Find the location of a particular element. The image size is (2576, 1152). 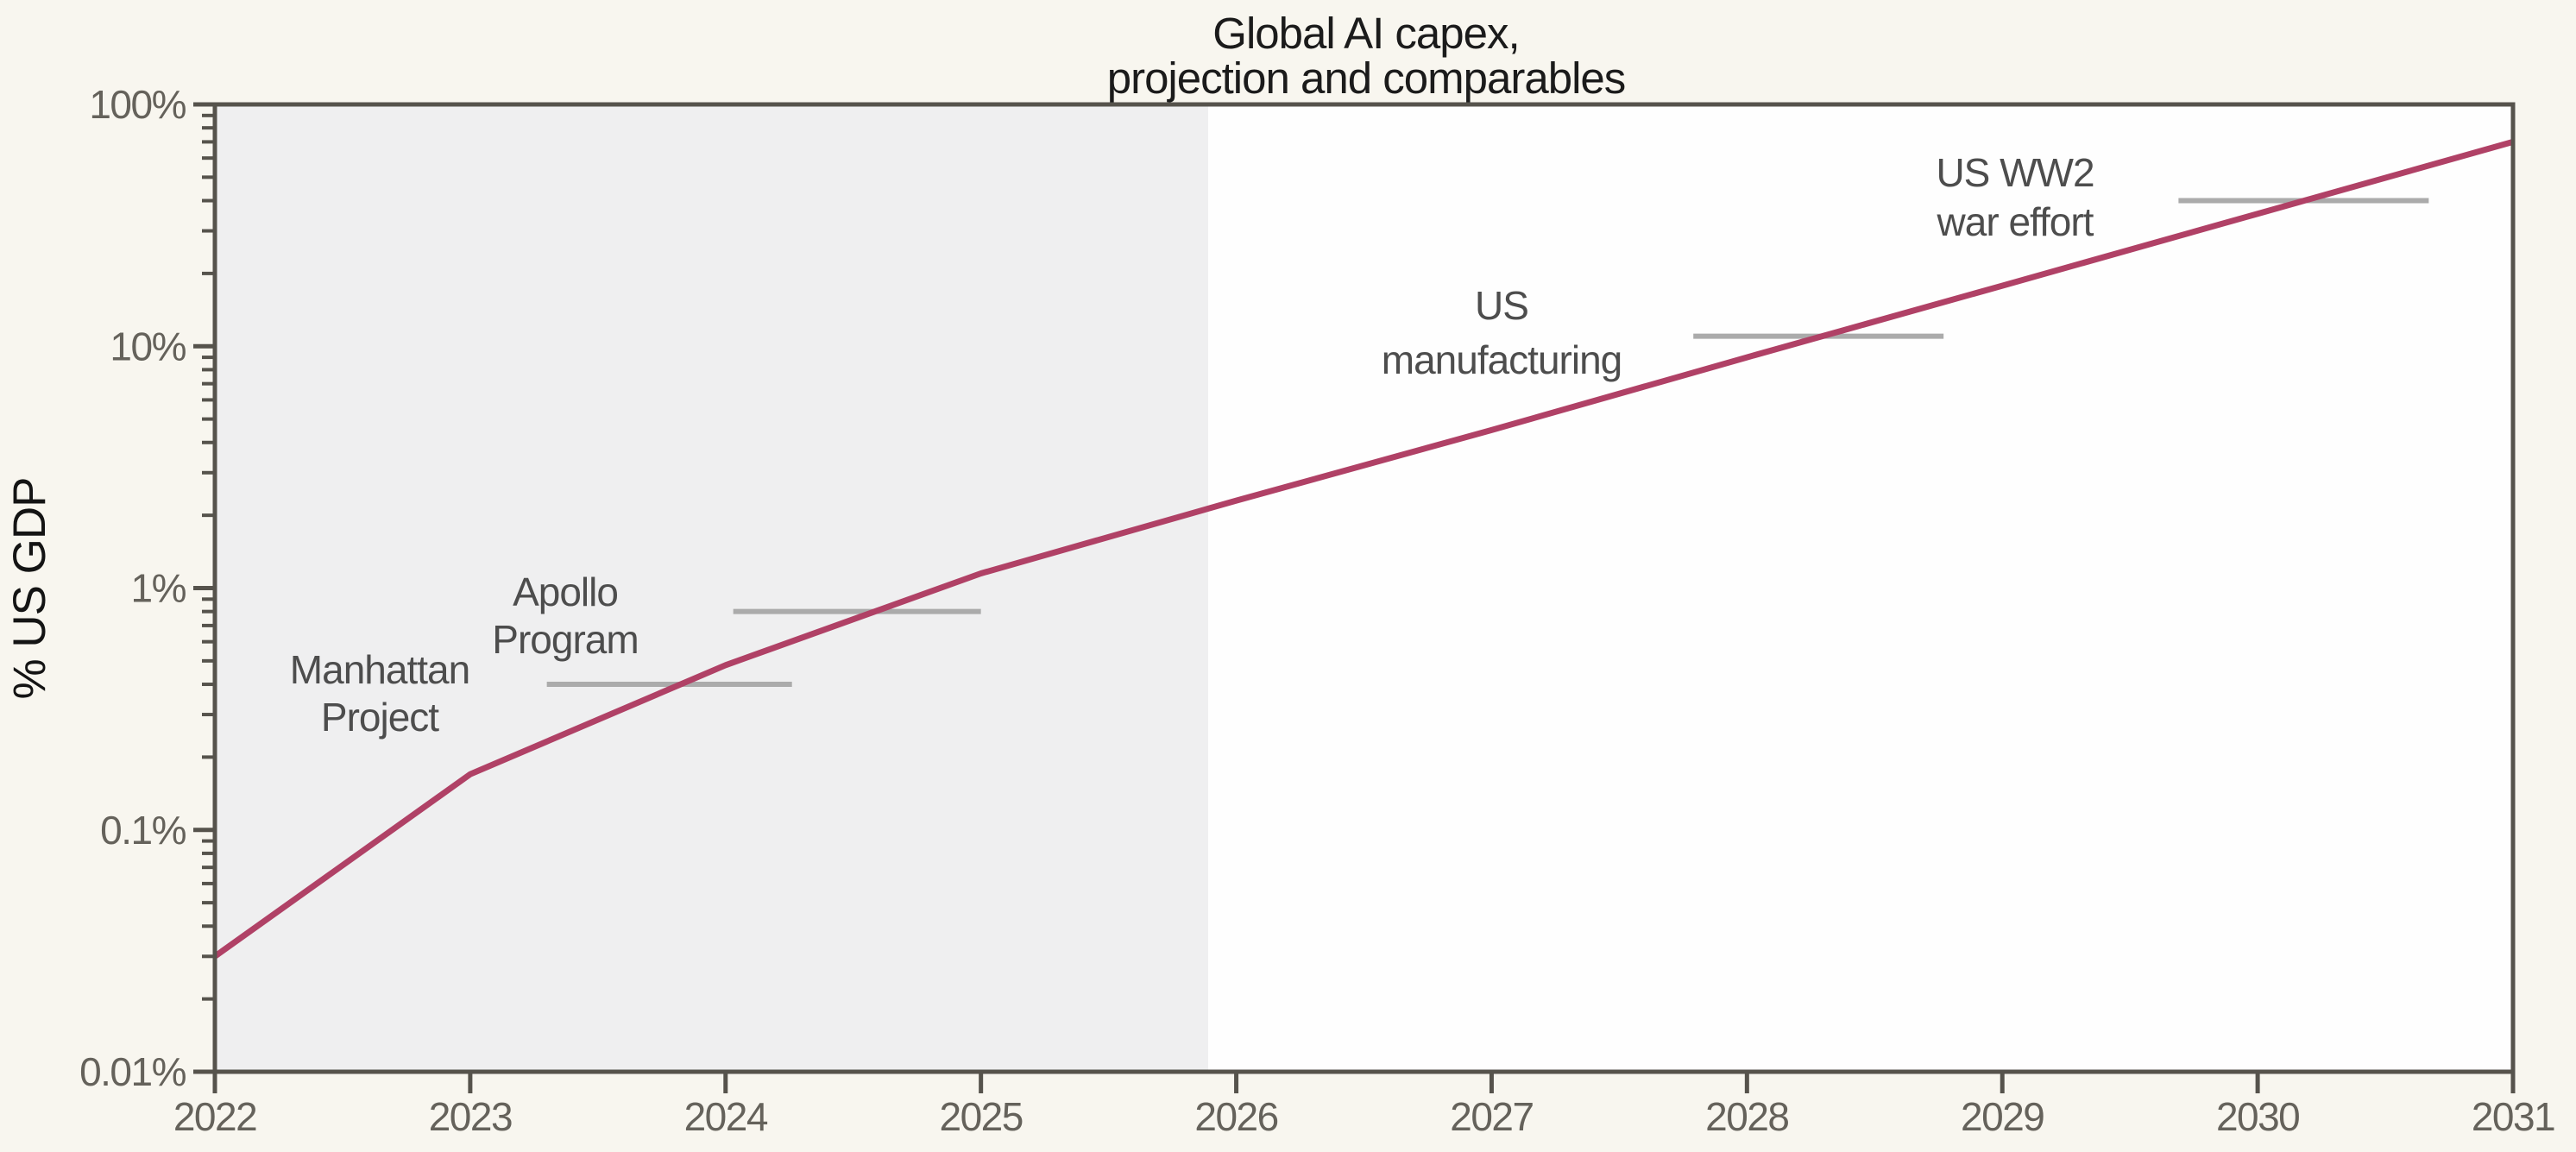

chart-title-line1: Global AI capex, is located at coordinates (1365, 33).